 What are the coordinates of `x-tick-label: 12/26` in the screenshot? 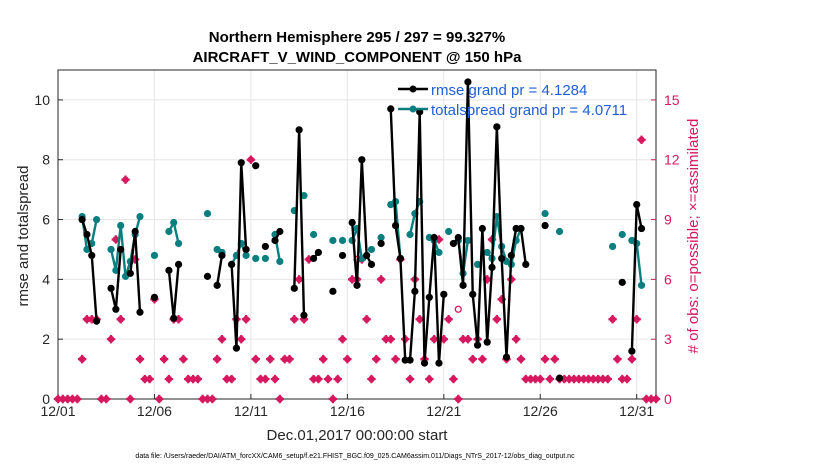 It's located at (540, 411).